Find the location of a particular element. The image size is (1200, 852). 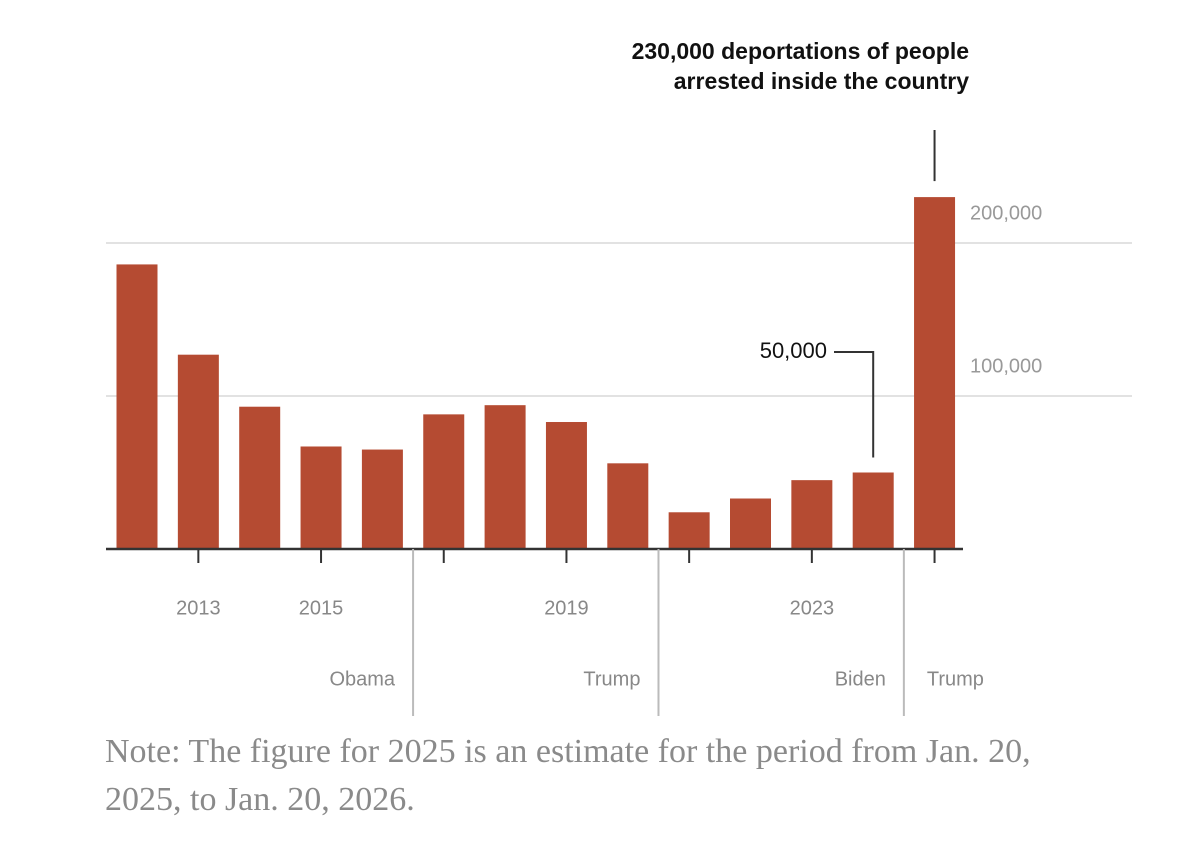

y-tick-label: 200,000 is located at coordinates (1006, 213).